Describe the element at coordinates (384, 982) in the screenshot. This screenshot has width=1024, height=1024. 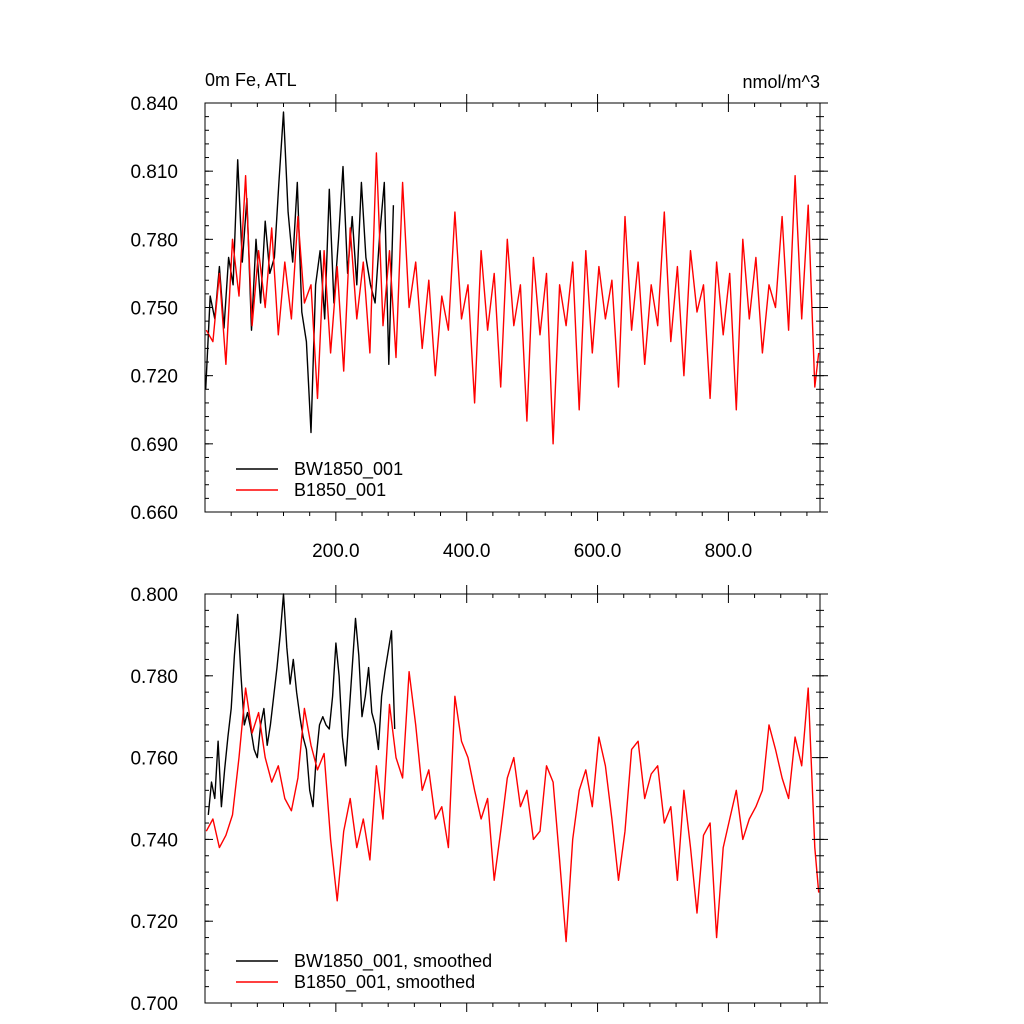
I see `bottom-legend-label-b1850: B1850_001, smoothed` at that location.